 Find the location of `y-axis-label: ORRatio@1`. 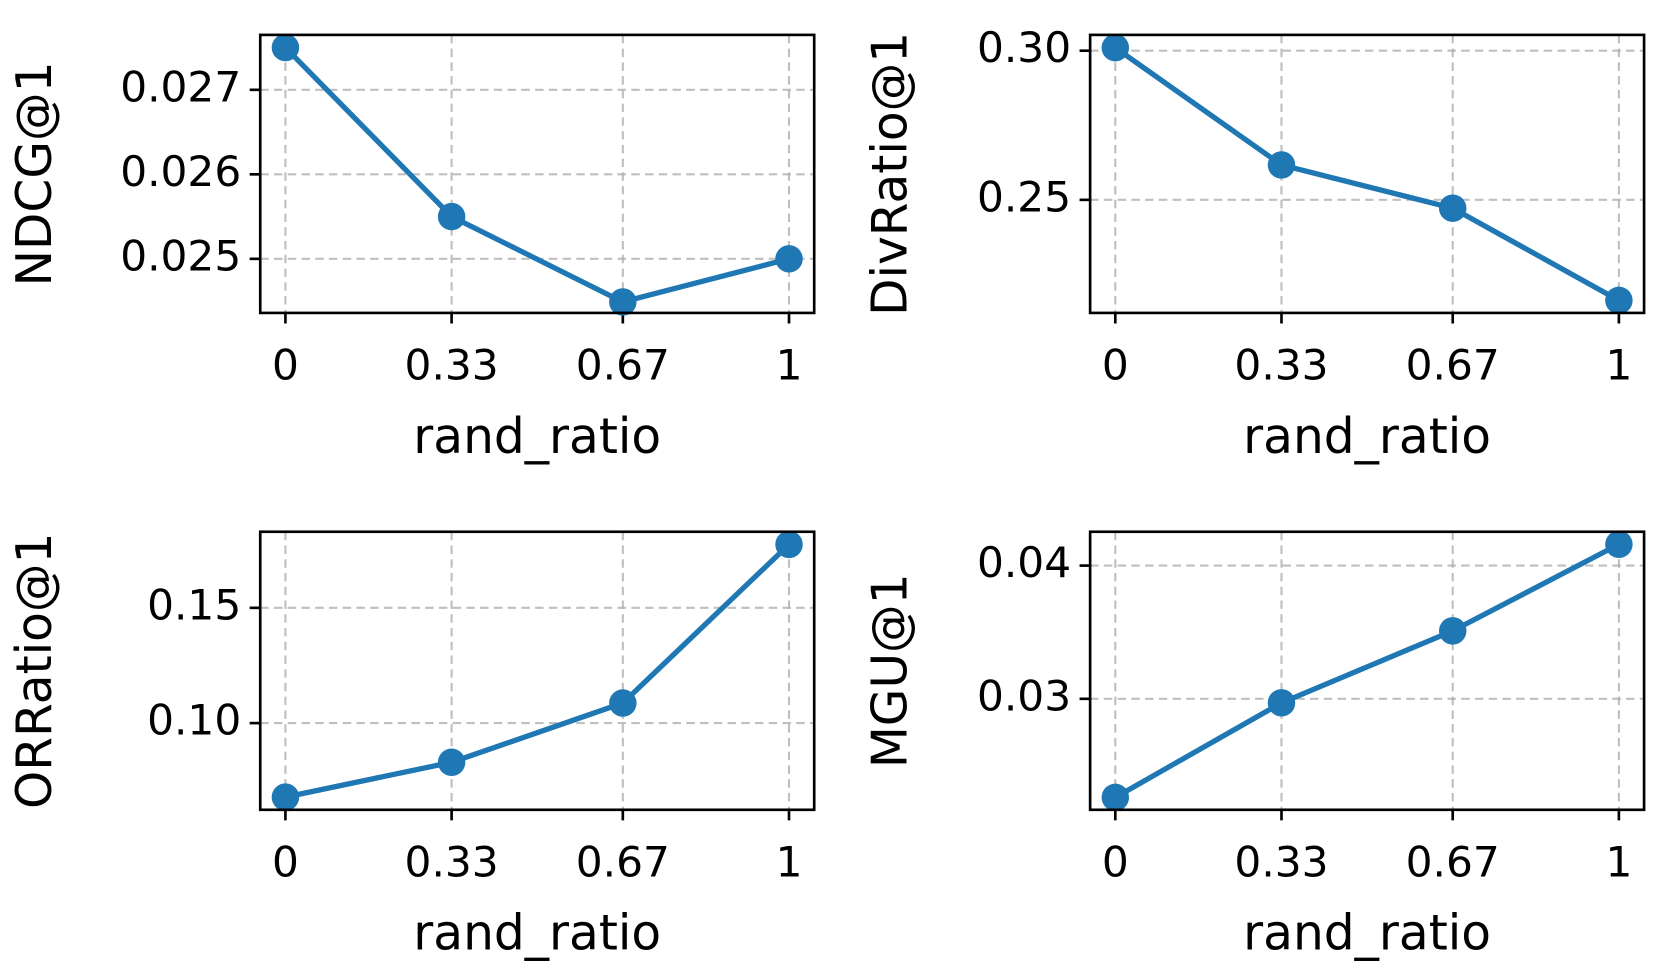

y-axis-label: ORRatio@1 is located at coordinates (35, 671).